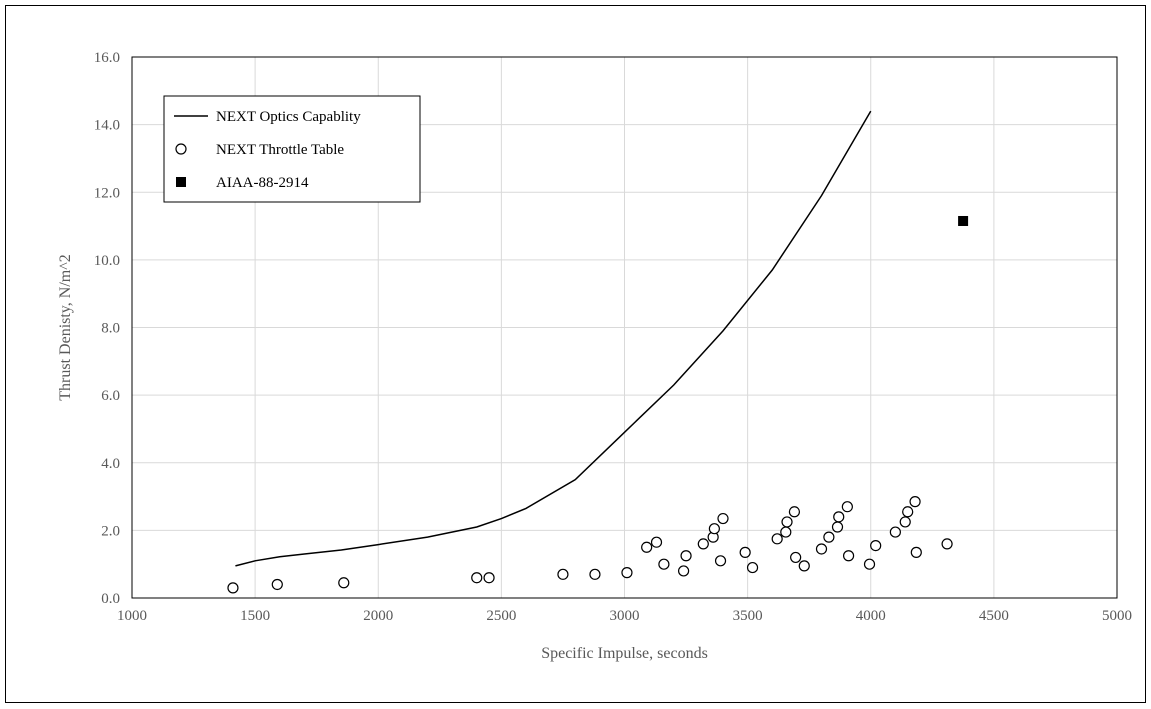  What do you see at coordinates (262, 183) in the screenshot?
I see `legend-entry: AIAA-88-2914` at bounding box center [262, 183].